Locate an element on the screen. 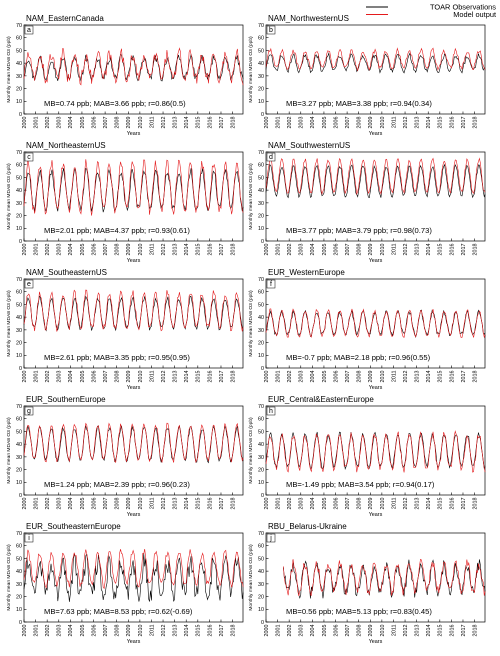 This screenshot has height=656, width=500. x-tick-label: 2009 is located at coordinates (371, 250).